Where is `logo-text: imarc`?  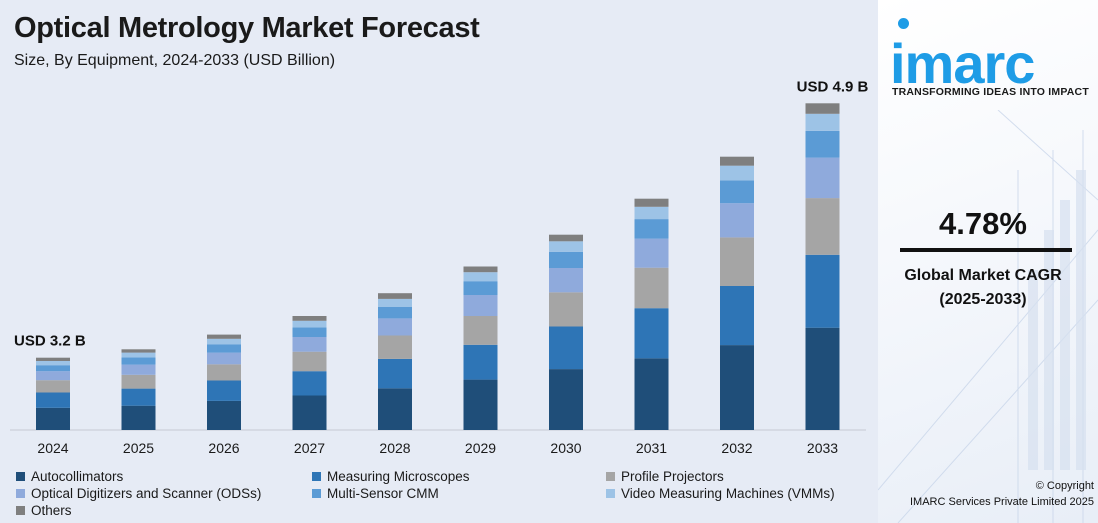 logo-text: imarc is located at coordinates (962, 63).